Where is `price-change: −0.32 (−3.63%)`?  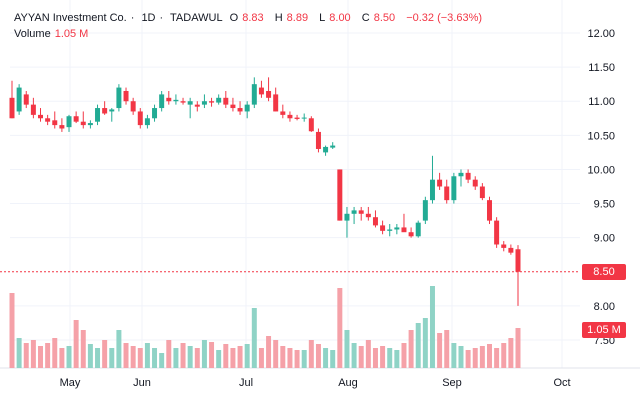
price-change: −0.32 (−3.63%) is located at coordinates (444, 18).